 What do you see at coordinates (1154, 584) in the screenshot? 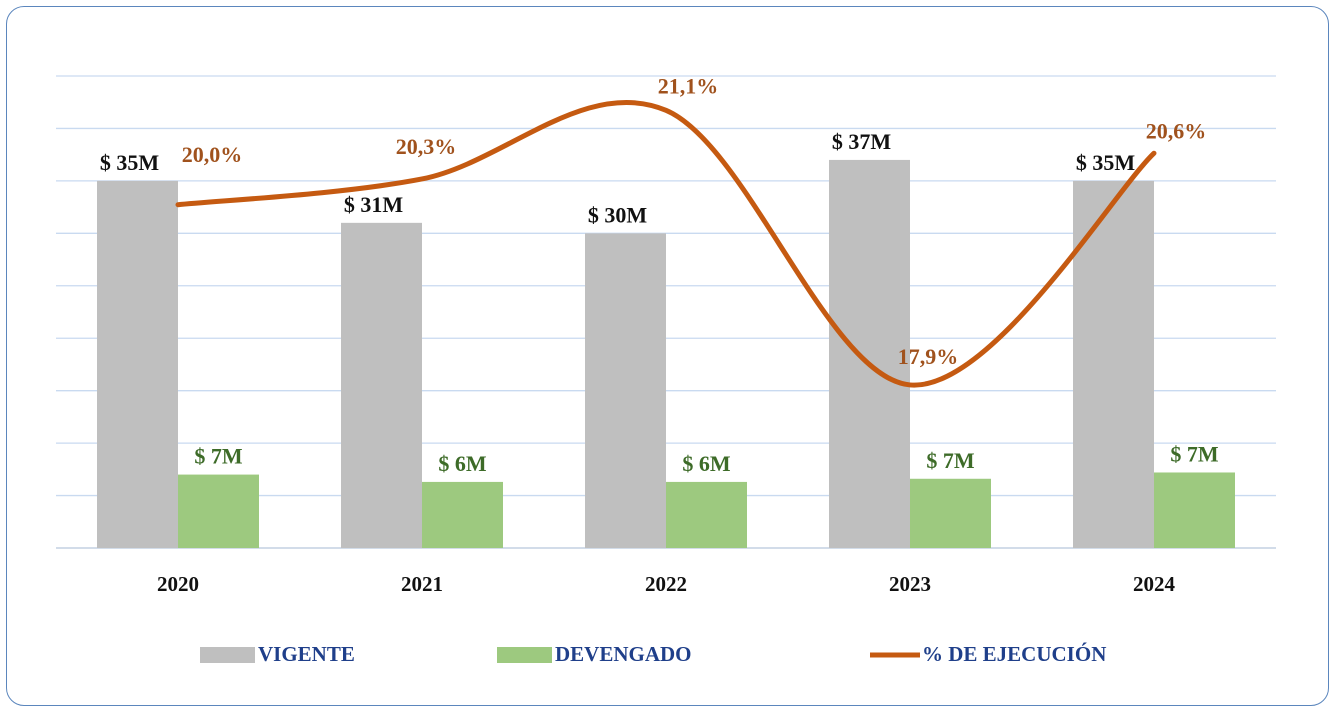
I see `x-tick-label: 2024` at bounding box center [1154, 584].